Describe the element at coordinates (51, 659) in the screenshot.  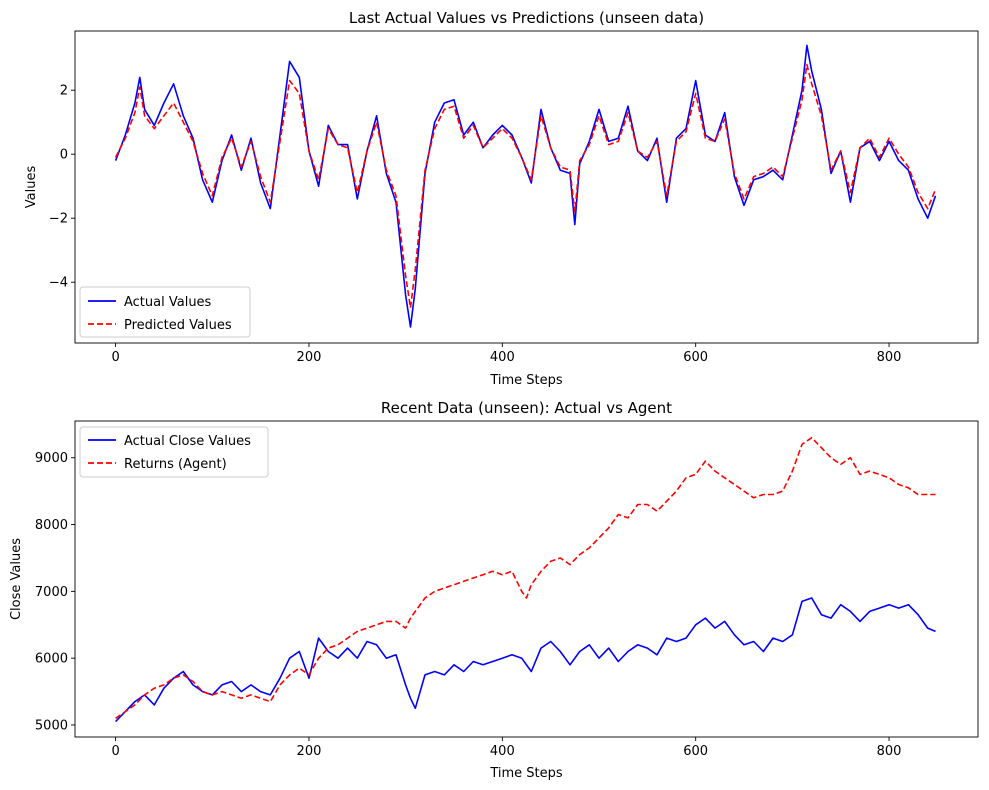
I see `y-tick-label: 6000` at that location.